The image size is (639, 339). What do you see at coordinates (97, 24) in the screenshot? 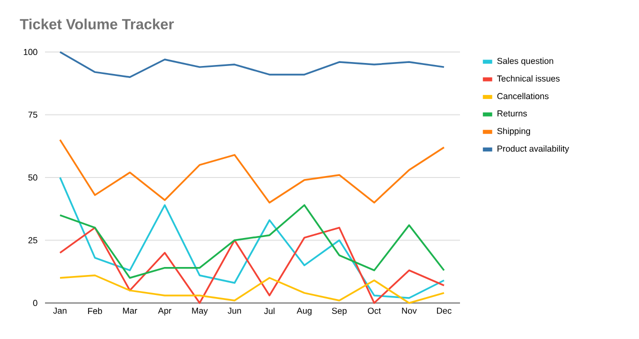
I see `chart-title: Ticket Volume Tracker` at bounding box center [97, 24].